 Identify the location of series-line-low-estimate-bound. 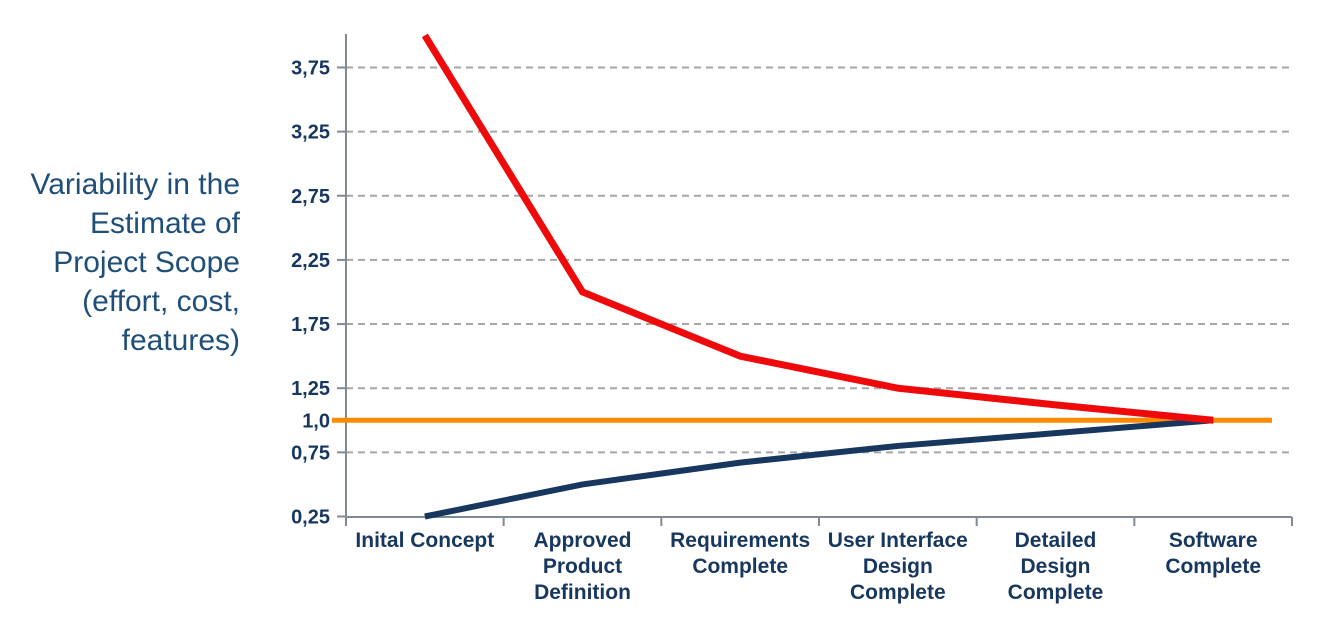
(819, 468).